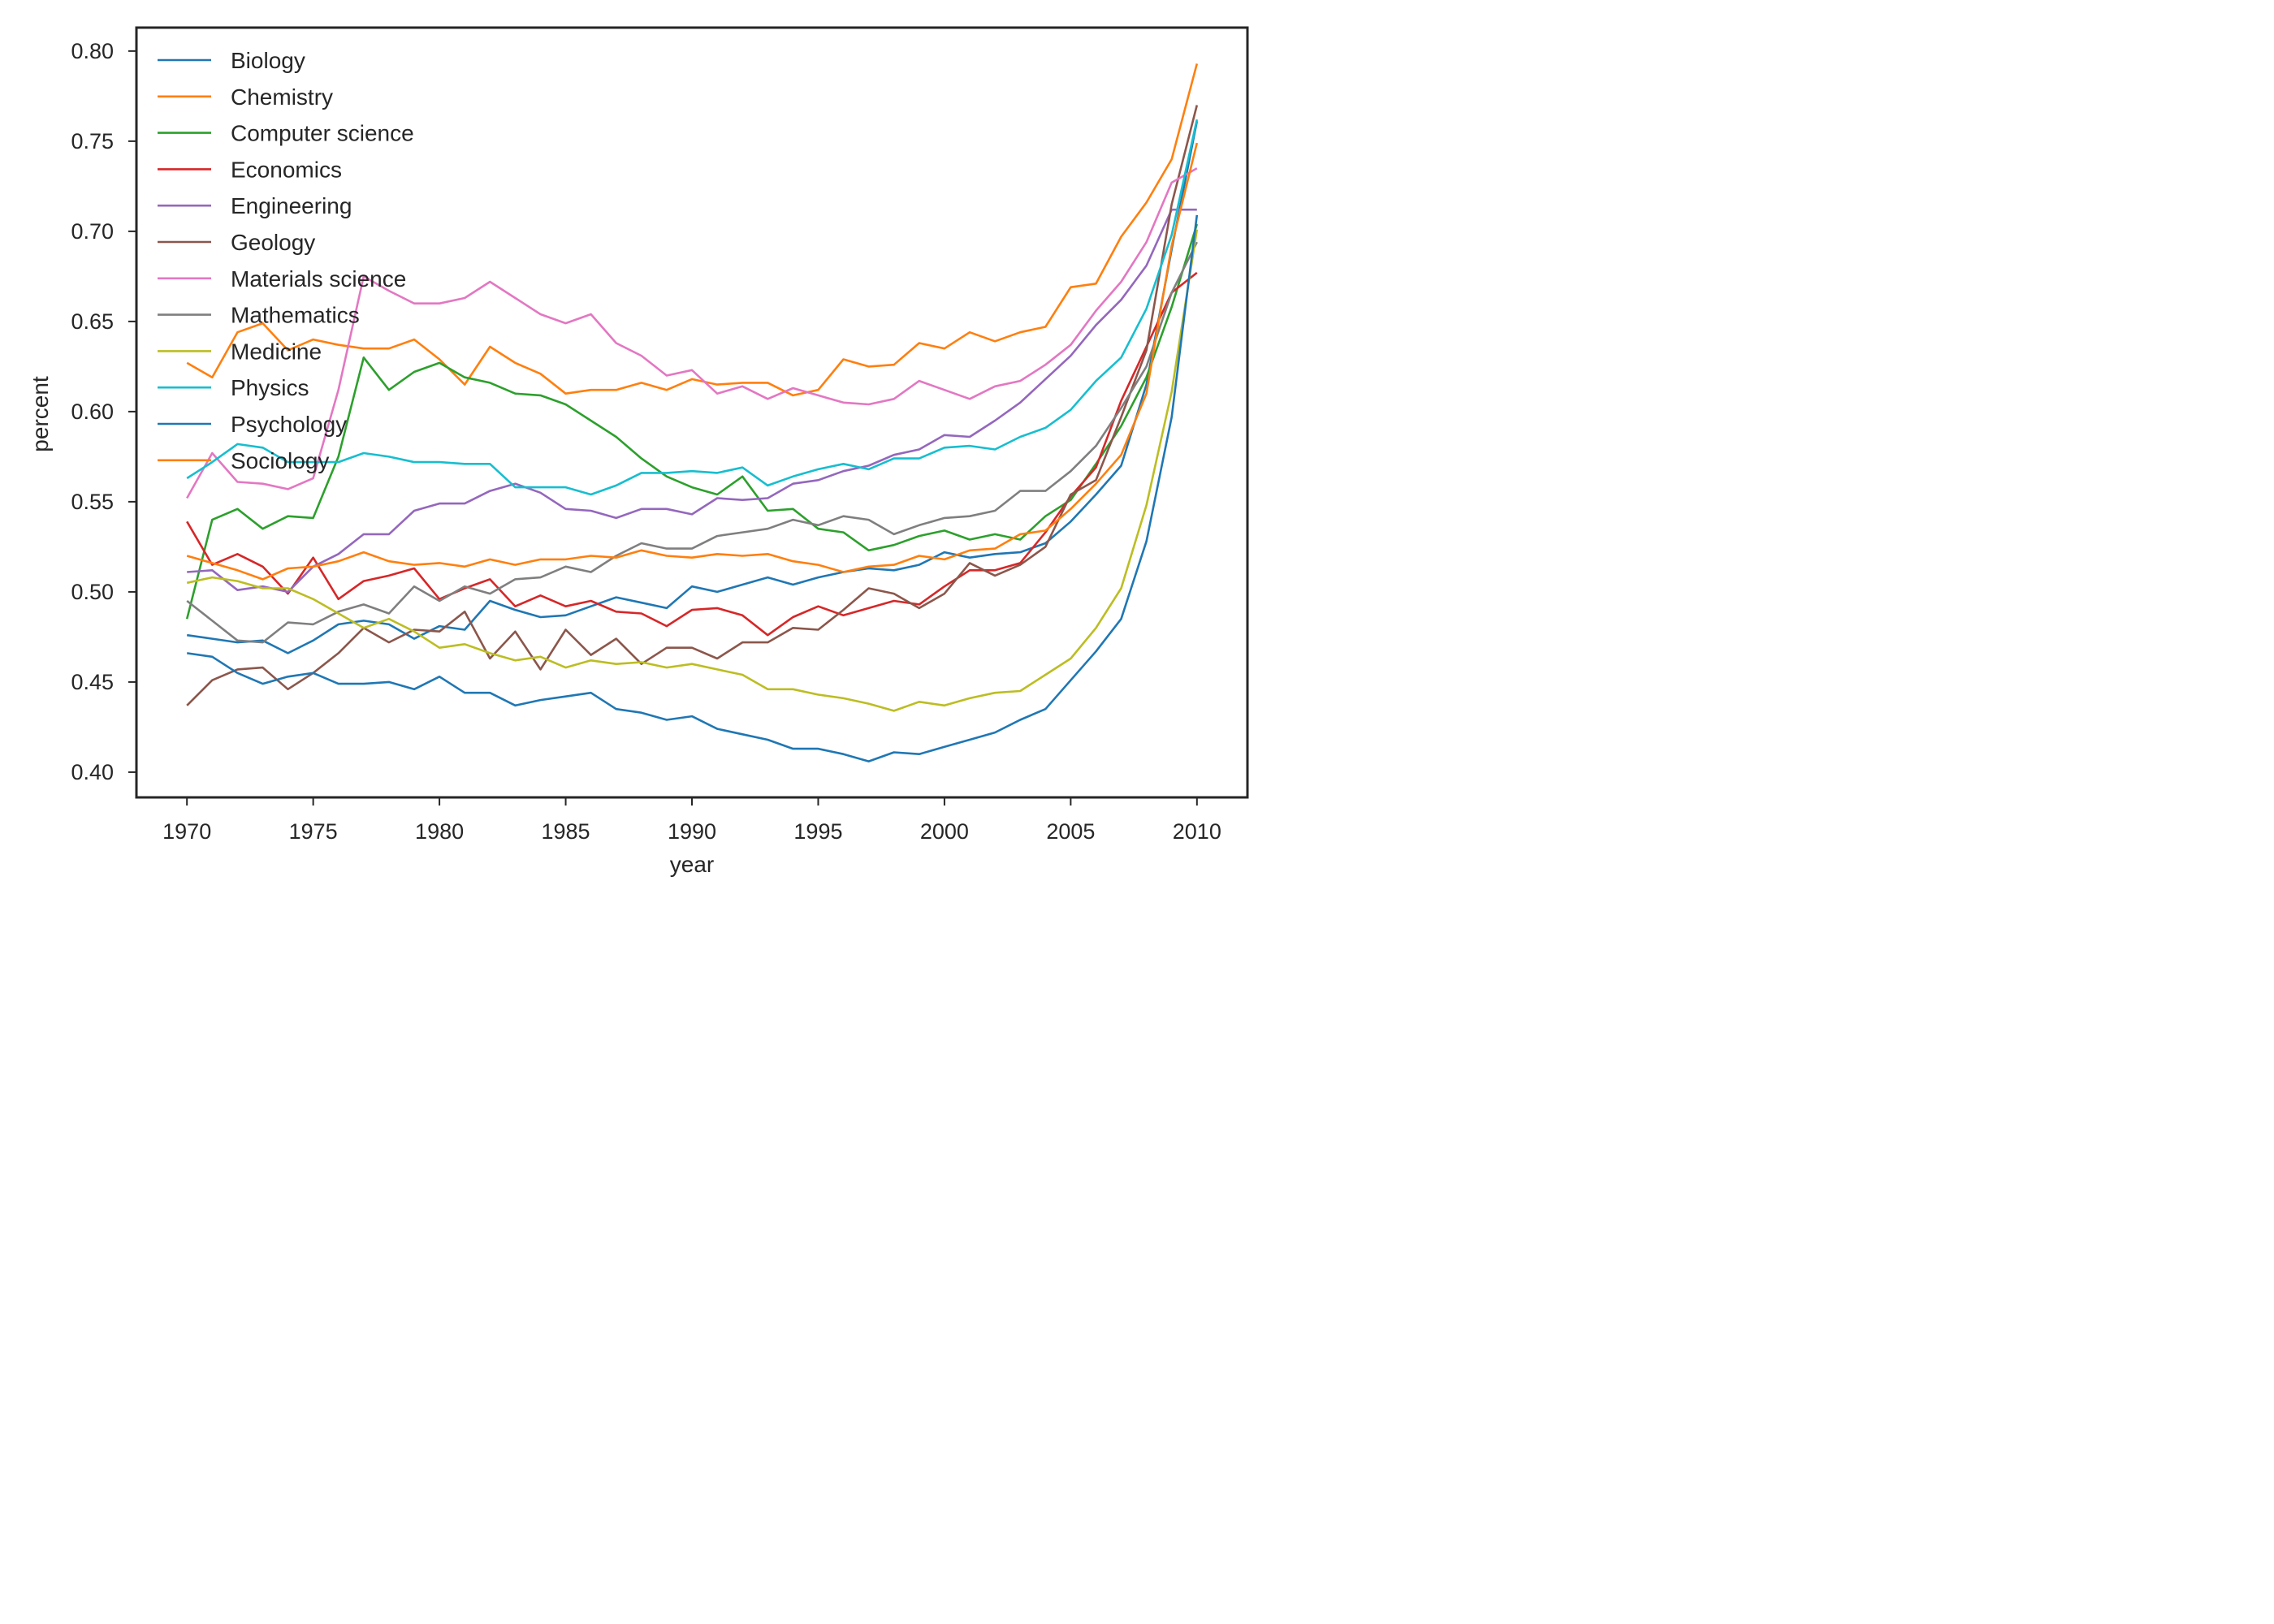  I want to click on series-line-mathematics, so click(692, 443).